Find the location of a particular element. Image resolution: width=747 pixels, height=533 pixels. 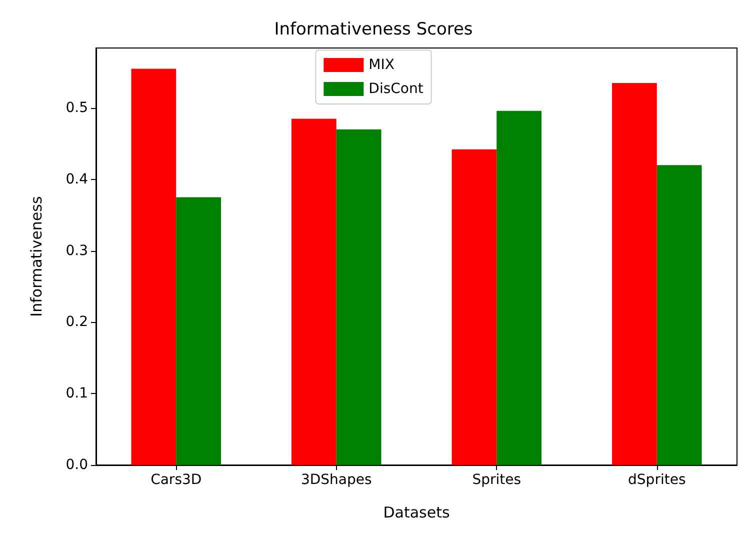

legend-label: MIX is located at coordinates (381, 65).